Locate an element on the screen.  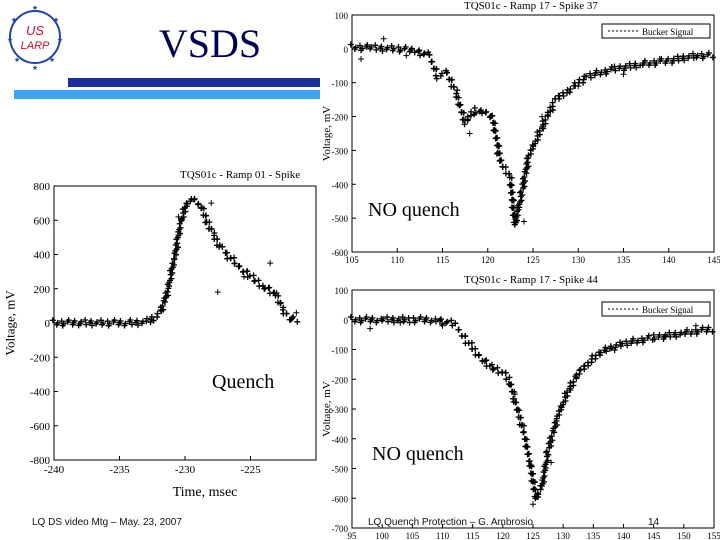
x-tick-label: 100 is located at coordinates (382, 535).